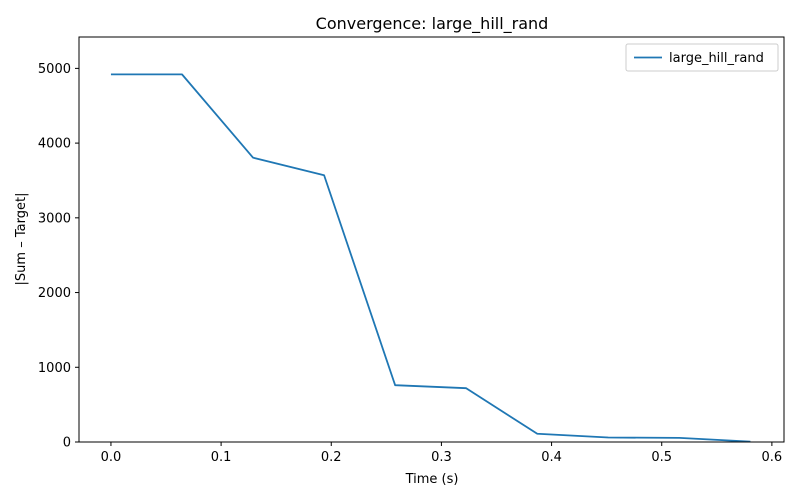  What do you see at coordinates (67, 443) in the screenshot?
I see `y-tick-label: 0` at bounding box center [67, 443].